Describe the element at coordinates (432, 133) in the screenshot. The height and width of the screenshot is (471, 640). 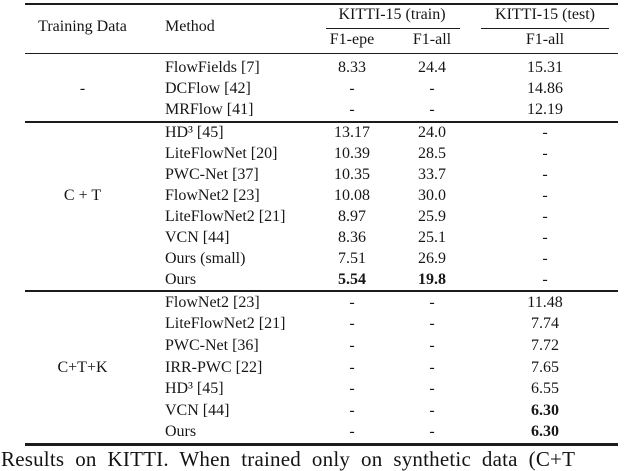
I see `f1-all-train-cell: 24.0` at that location.